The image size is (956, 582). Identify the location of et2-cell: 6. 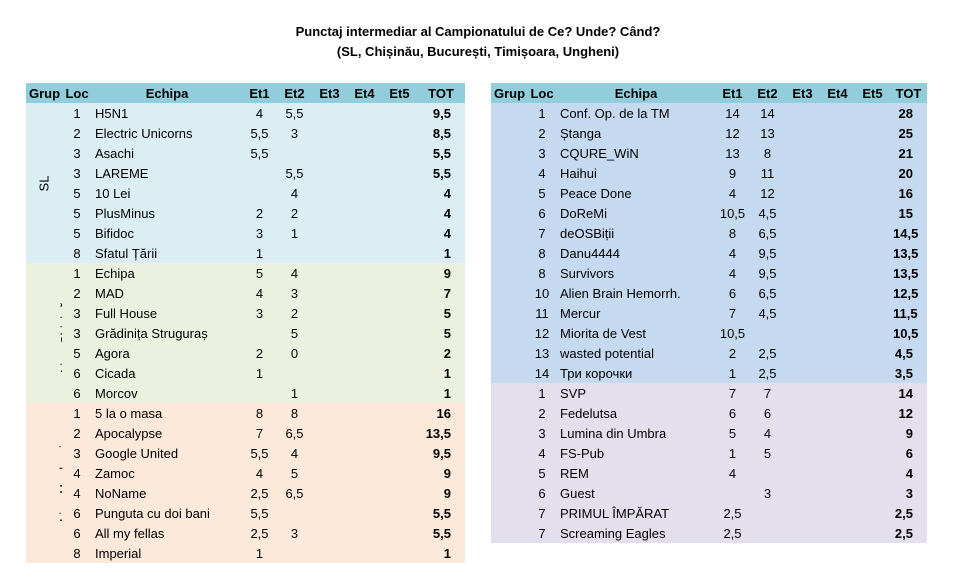
(767, 413).